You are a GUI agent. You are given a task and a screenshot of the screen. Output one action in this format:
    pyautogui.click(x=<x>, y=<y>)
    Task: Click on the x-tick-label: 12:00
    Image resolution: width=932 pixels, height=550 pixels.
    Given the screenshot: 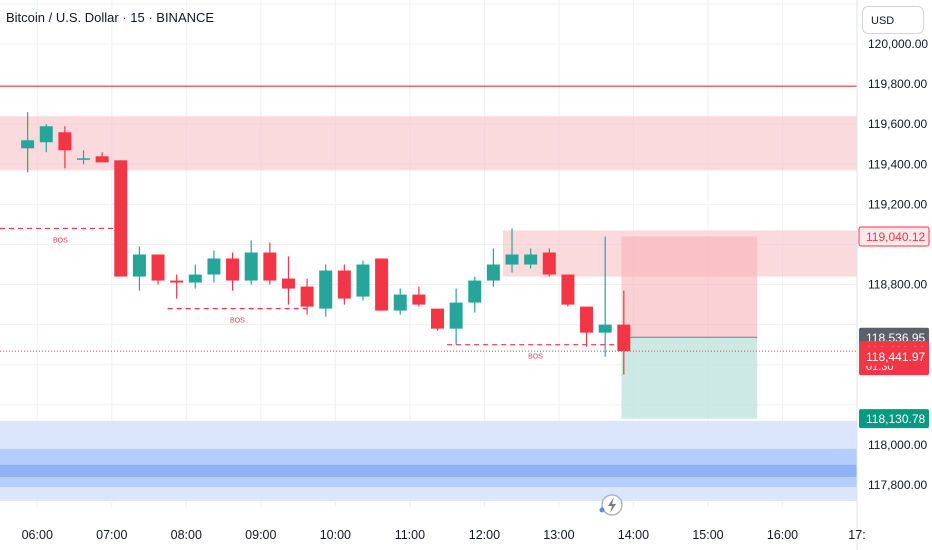 What is the action you would take?
    pyautogui.click(x=484, y=535)
    